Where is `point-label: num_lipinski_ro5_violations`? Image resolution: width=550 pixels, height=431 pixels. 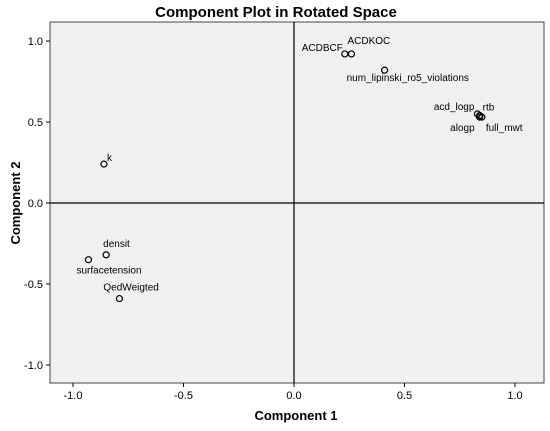
point-label: num_lipinski_ro5_violations is located at coordinates (408, 78).